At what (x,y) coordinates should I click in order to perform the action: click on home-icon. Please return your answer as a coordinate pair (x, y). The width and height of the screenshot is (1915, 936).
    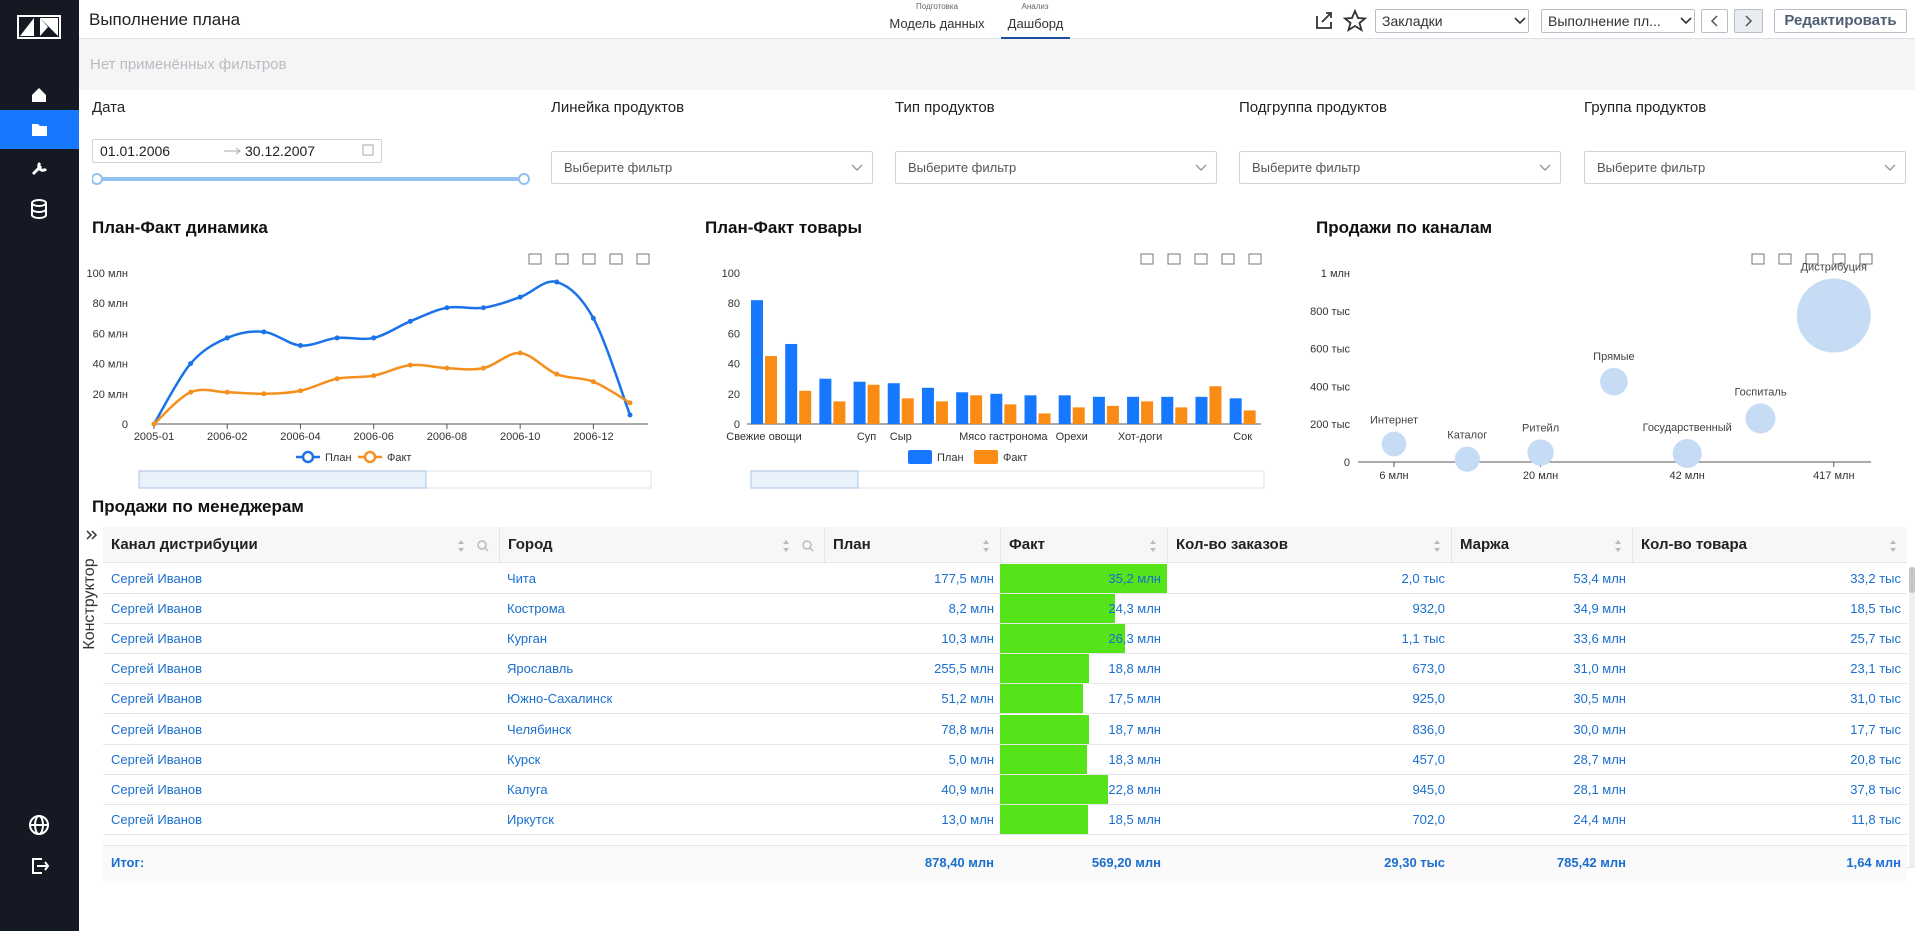
    Looking at the image, I should click on (39, 95).